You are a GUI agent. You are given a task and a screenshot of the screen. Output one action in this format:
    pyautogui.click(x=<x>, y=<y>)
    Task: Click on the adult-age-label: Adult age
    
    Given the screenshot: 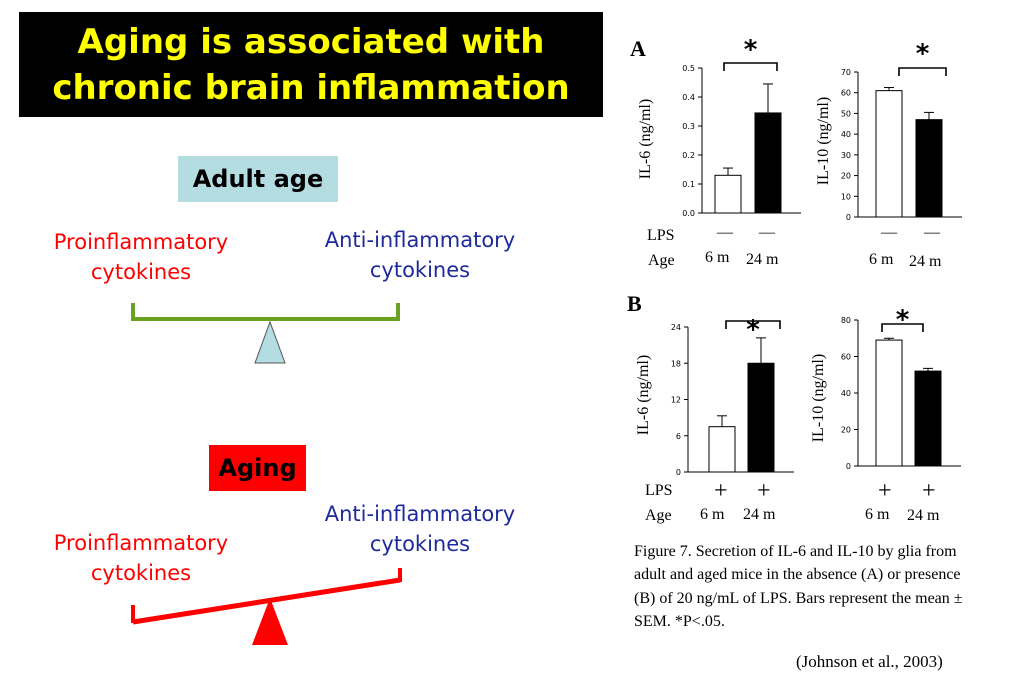 What is the action you would take?
    pyautogui.click(x=258, y=179)
    